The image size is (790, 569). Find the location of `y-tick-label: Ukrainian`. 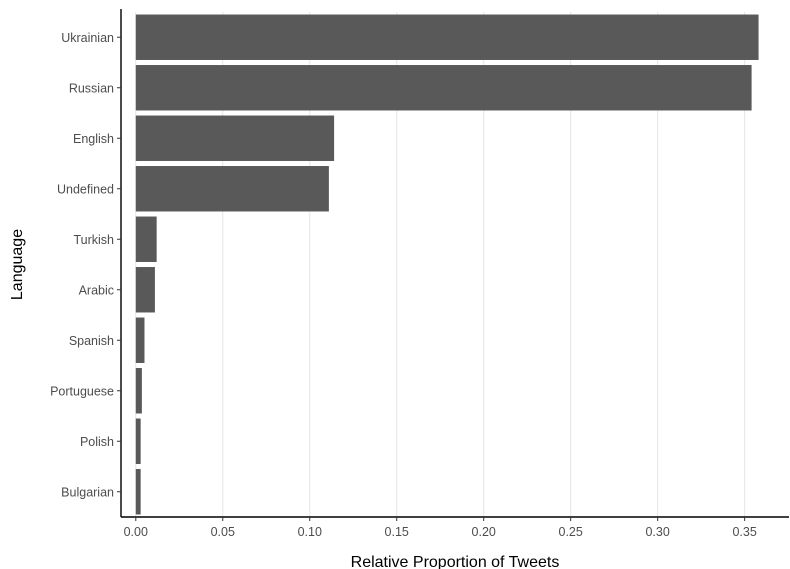

y-tick-label: Ukrainian is located at coordinates (87, 38).